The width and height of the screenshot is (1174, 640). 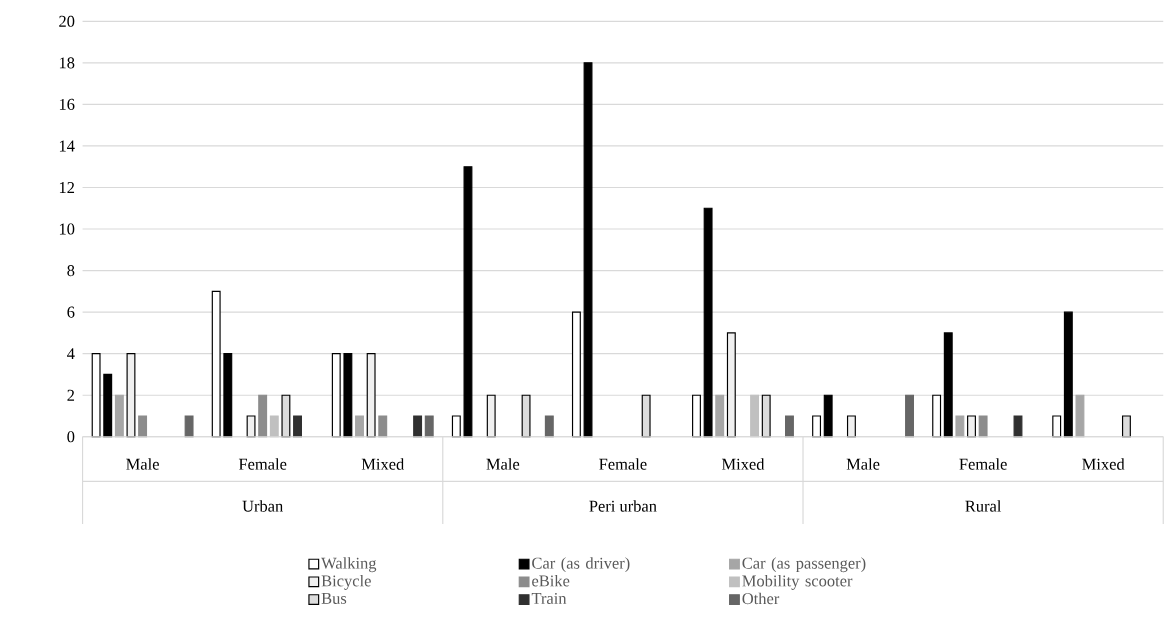 I want to click on y-tick-label: 6, so click(x=71, y=312).